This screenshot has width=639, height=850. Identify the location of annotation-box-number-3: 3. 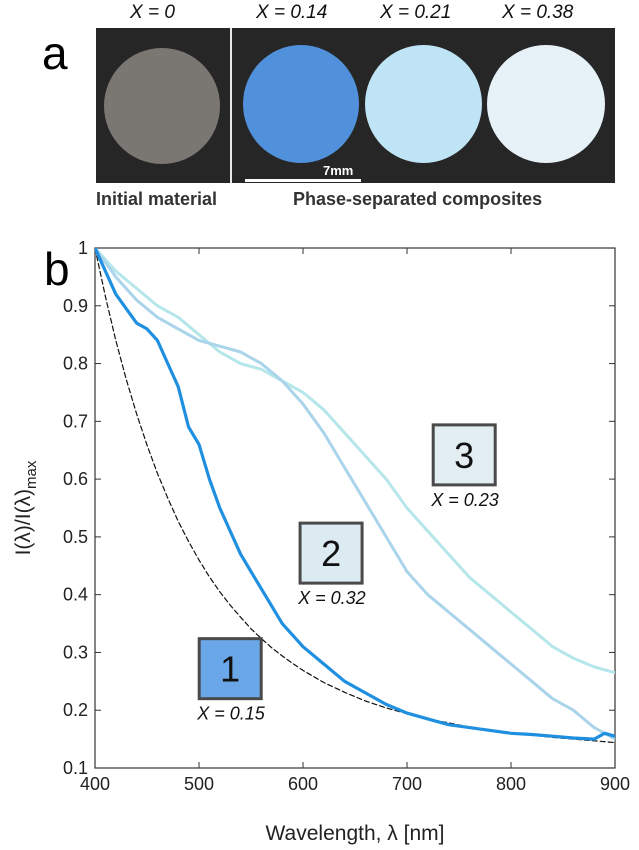
(464, 455).